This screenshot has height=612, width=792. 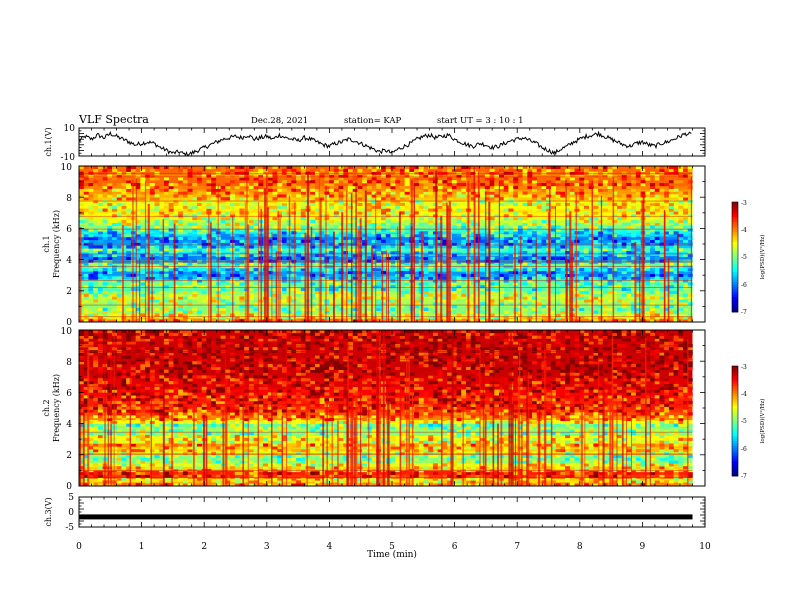 What do you see at coordinates (386, 287) in the screenshot?
I see `spectrogram-line` at bounding box center [386, 287].